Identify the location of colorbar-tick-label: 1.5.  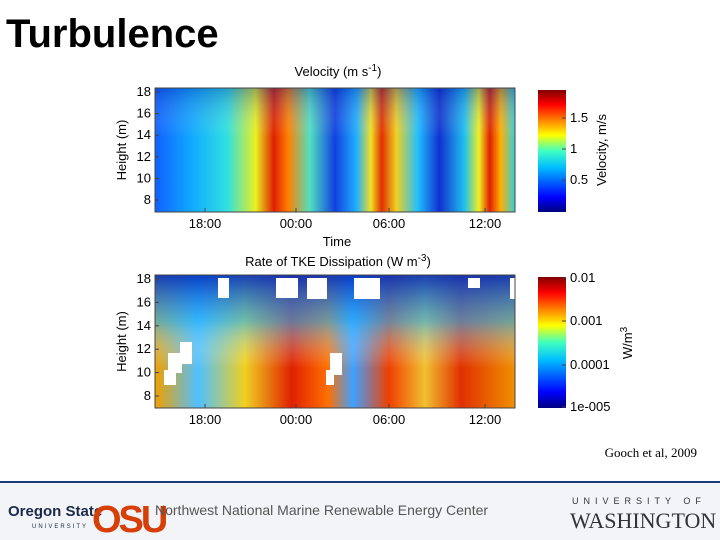
(579, 117).